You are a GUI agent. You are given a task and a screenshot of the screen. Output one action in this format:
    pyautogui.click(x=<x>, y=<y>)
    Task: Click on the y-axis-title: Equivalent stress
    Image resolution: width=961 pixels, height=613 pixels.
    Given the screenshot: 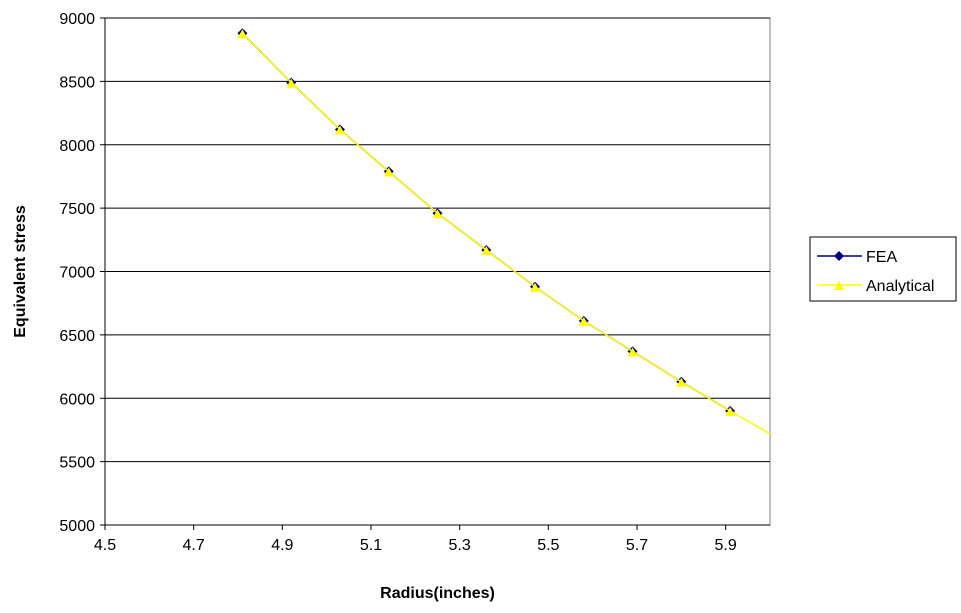 What is the action you would take?
    pyautogui.click(x=20, y=271)
    